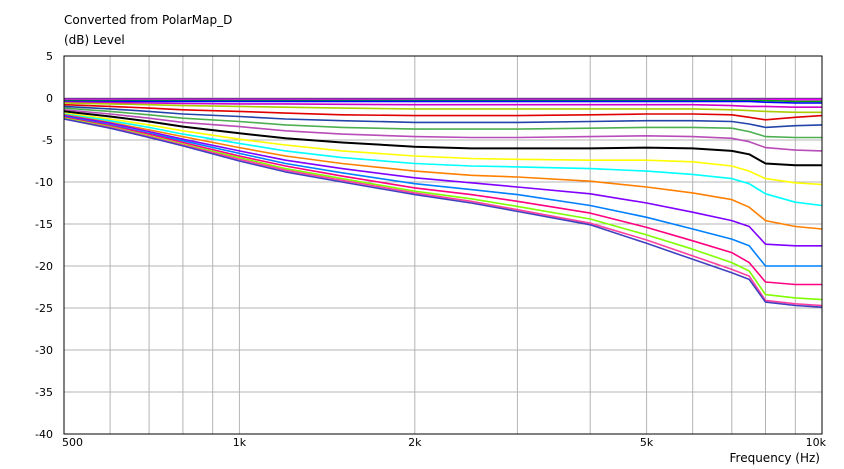 The height and width of the screenshot is (469, 844). Describe the element at coordinates (148, 20) in the screenshot. I see `chart-title: Converted from PolarMap_D` at that location.